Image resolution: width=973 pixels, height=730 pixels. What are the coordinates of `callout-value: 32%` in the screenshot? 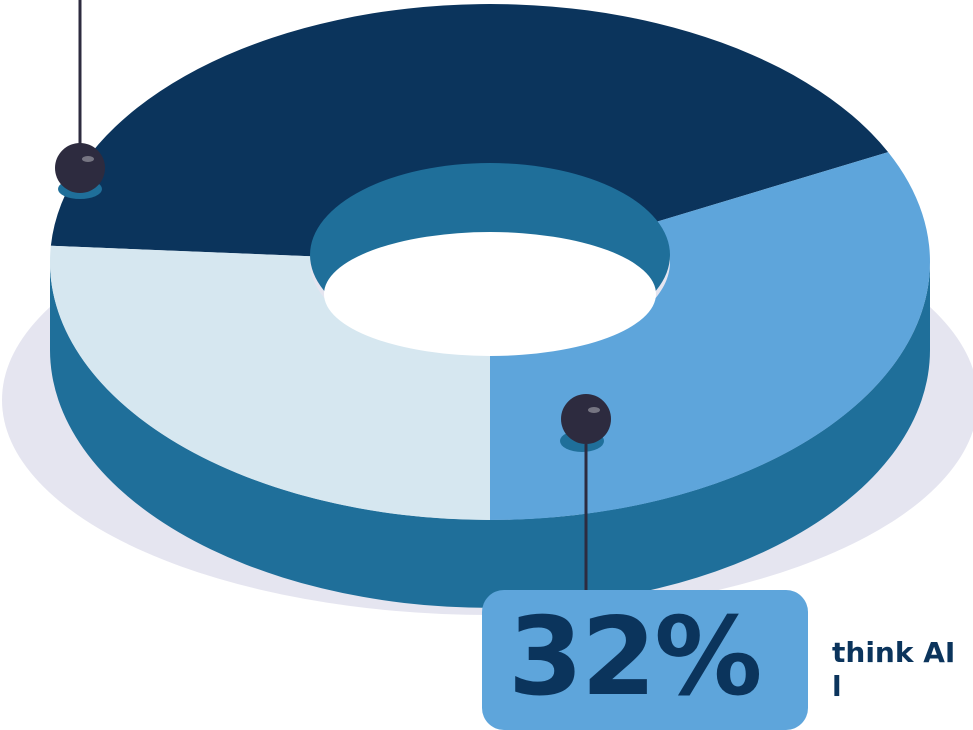 It's located at (635, 657).